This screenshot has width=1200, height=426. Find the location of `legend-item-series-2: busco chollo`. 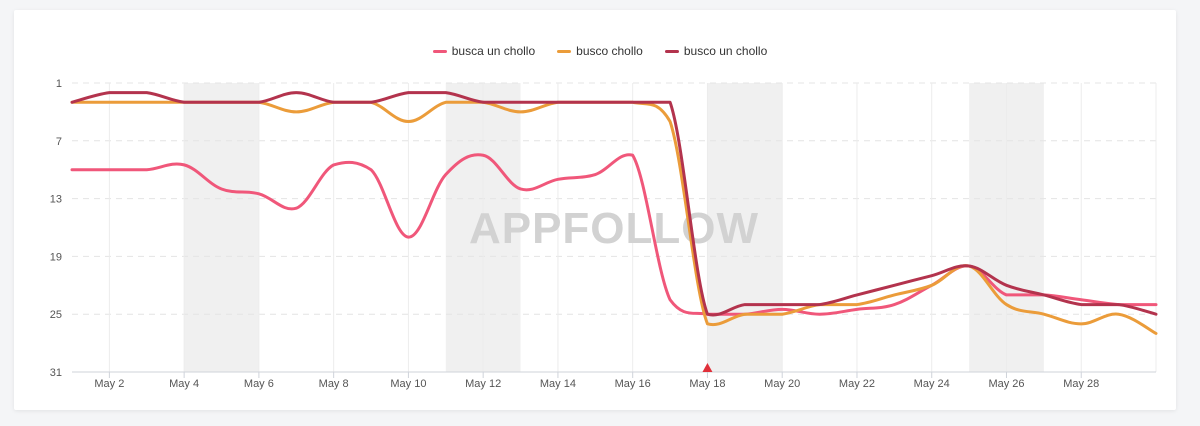

legend-item-series-2: busco chollo is located at coordinates (600, 51).